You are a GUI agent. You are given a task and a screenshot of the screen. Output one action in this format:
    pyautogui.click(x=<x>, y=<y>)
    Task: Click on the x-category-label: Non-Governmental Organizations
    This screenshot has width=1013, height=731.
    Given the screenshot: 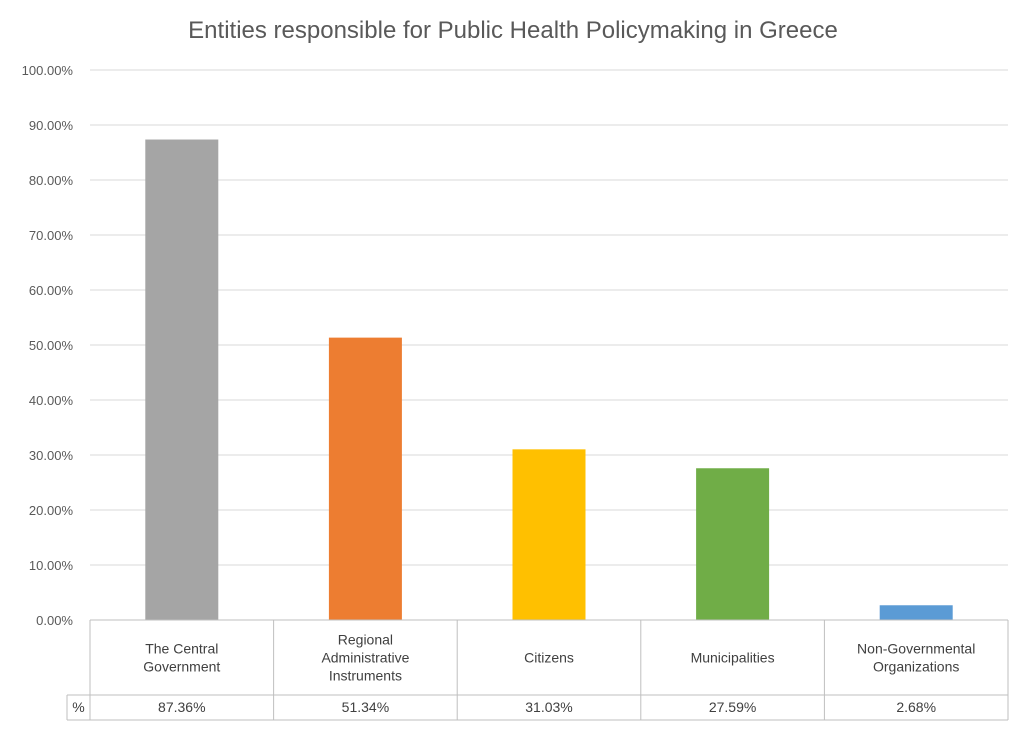 What is the action you would take?
    pyautogui.click(x=916, y=658)
    